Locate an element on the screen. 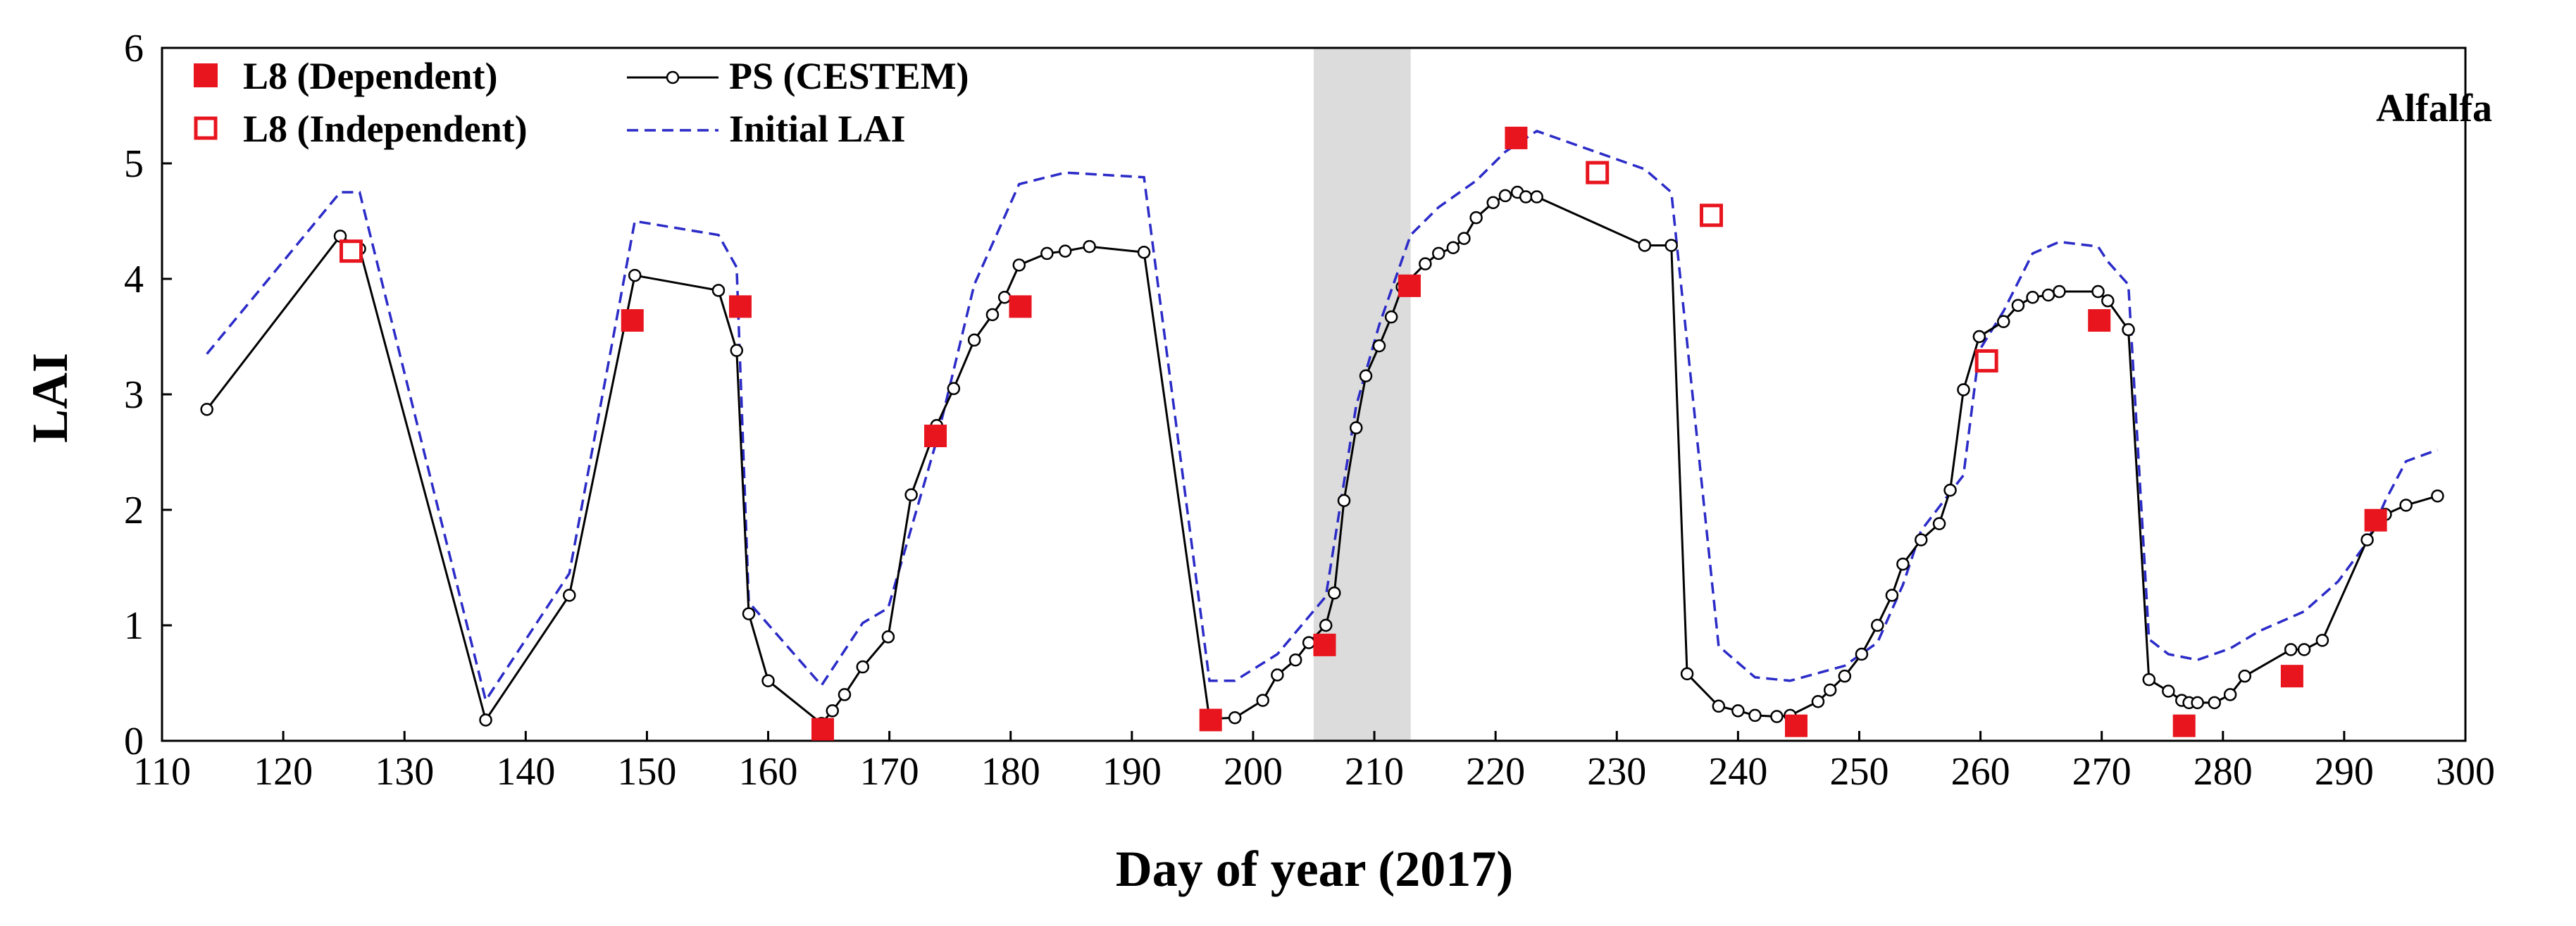 The image size is (2576, 926). x-tick-label: 110 is located at coordinates (162, 772).